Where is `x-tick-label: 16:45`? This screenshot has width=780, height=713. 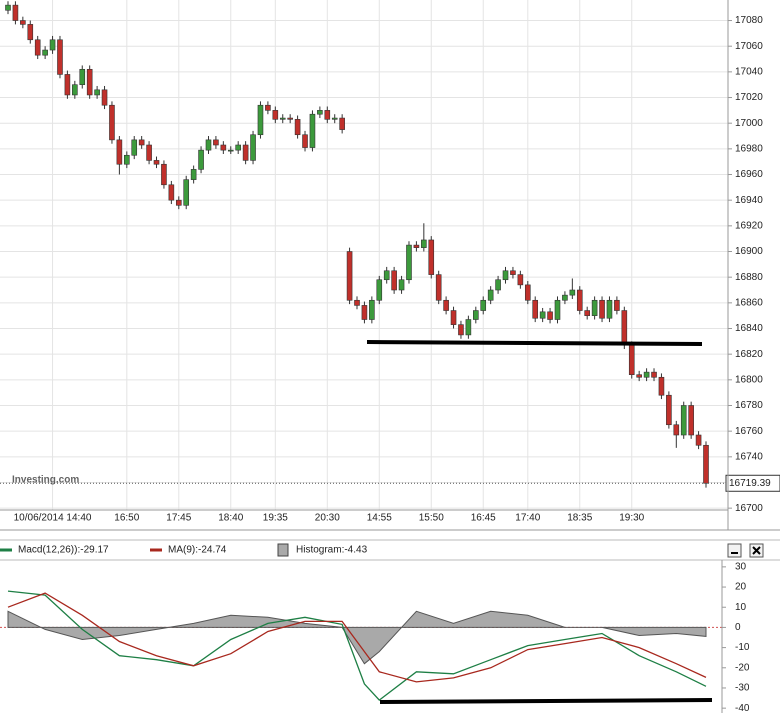 x-tick-label: 16:45 is located at coordinates (483, 518).